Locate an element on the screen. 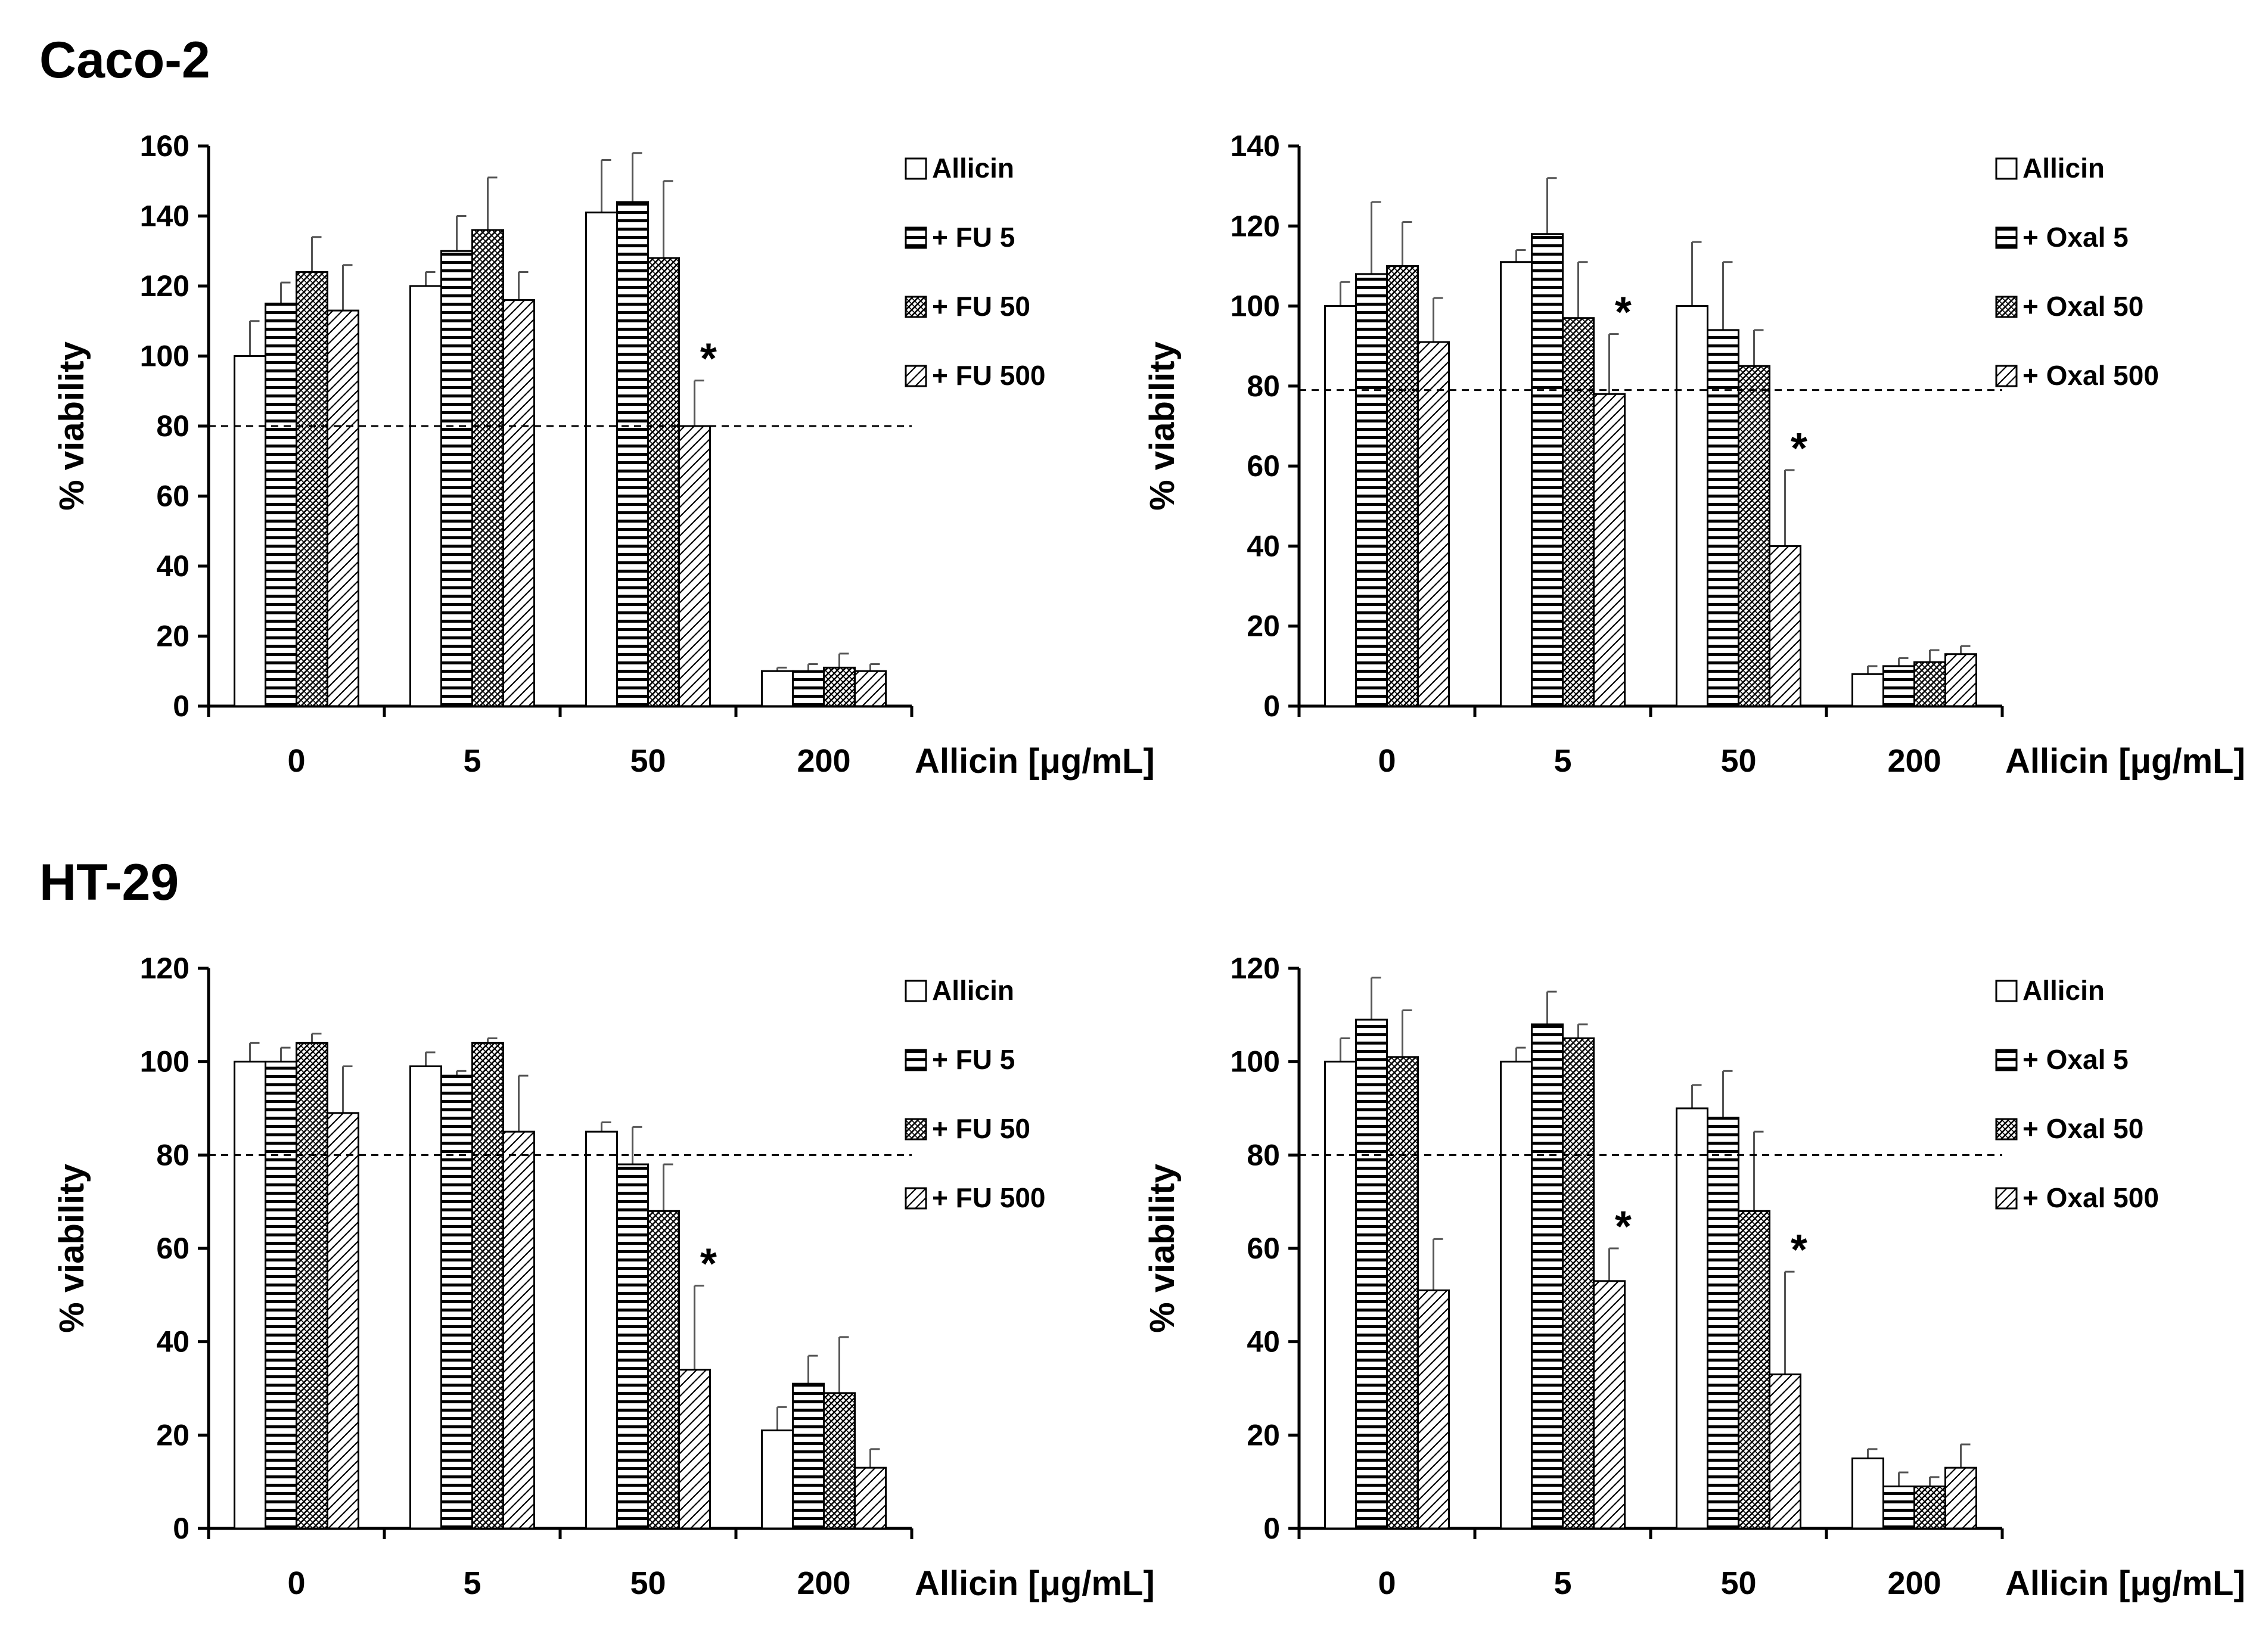 The height and width of the screenshot is (1647, 2268). y-tick-label: 140 is located at coordinates (164, 216).